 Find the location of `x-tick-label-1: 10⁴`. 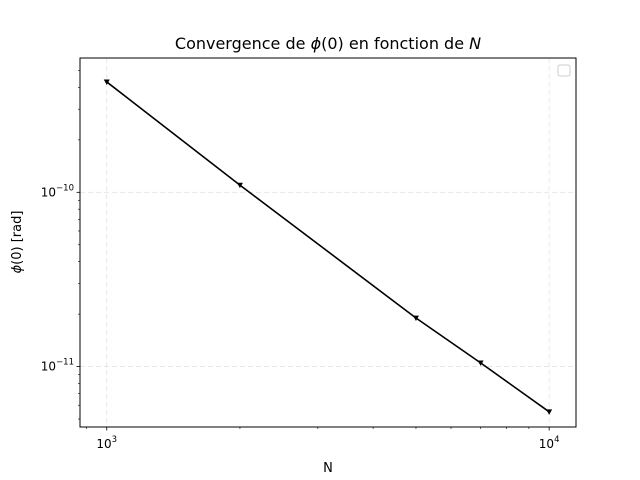

x-tick-label-1: 10⁴ is located at coordinates (549, 443).